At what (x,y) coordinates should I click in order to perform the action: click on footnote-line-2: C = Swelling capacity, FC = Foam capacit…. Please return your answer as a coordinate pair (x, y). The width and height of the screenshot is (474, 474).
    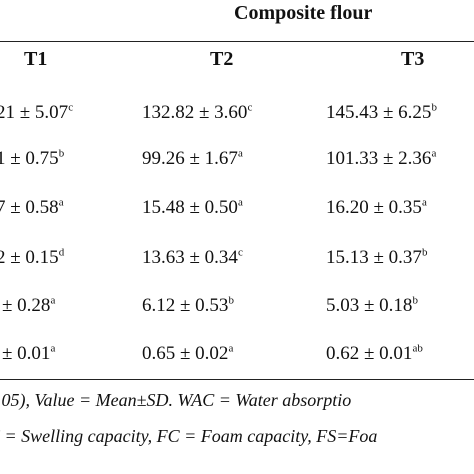
    Looking at the image, I should click on (189, 436).